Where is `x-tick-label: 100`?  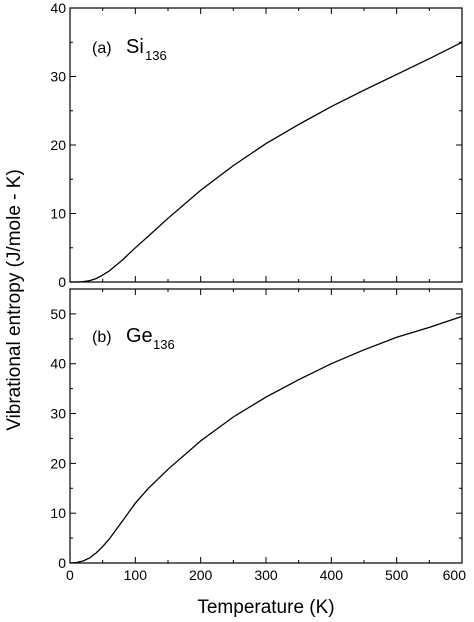
x-tick-label: 100 is located at coordinates (136, 575).